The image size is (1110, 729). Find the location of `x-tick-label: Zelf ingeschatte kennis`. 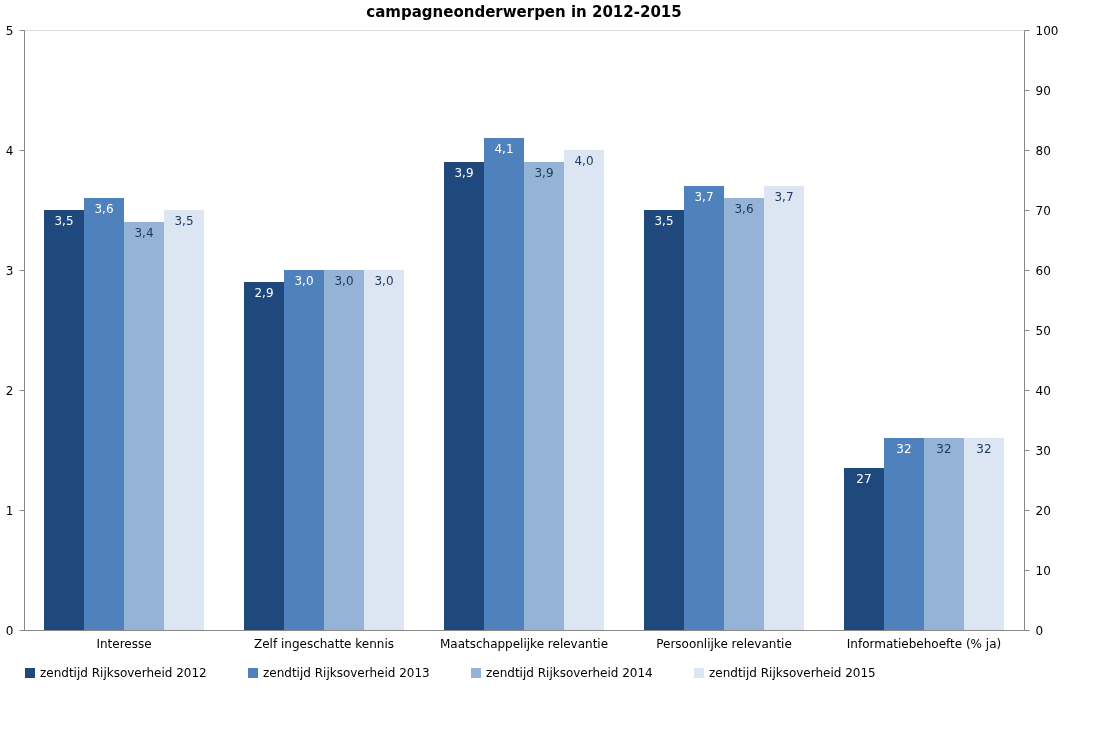

x-tick-label: Zelf ingeschatte kennis is located at coordinates (324, 643).